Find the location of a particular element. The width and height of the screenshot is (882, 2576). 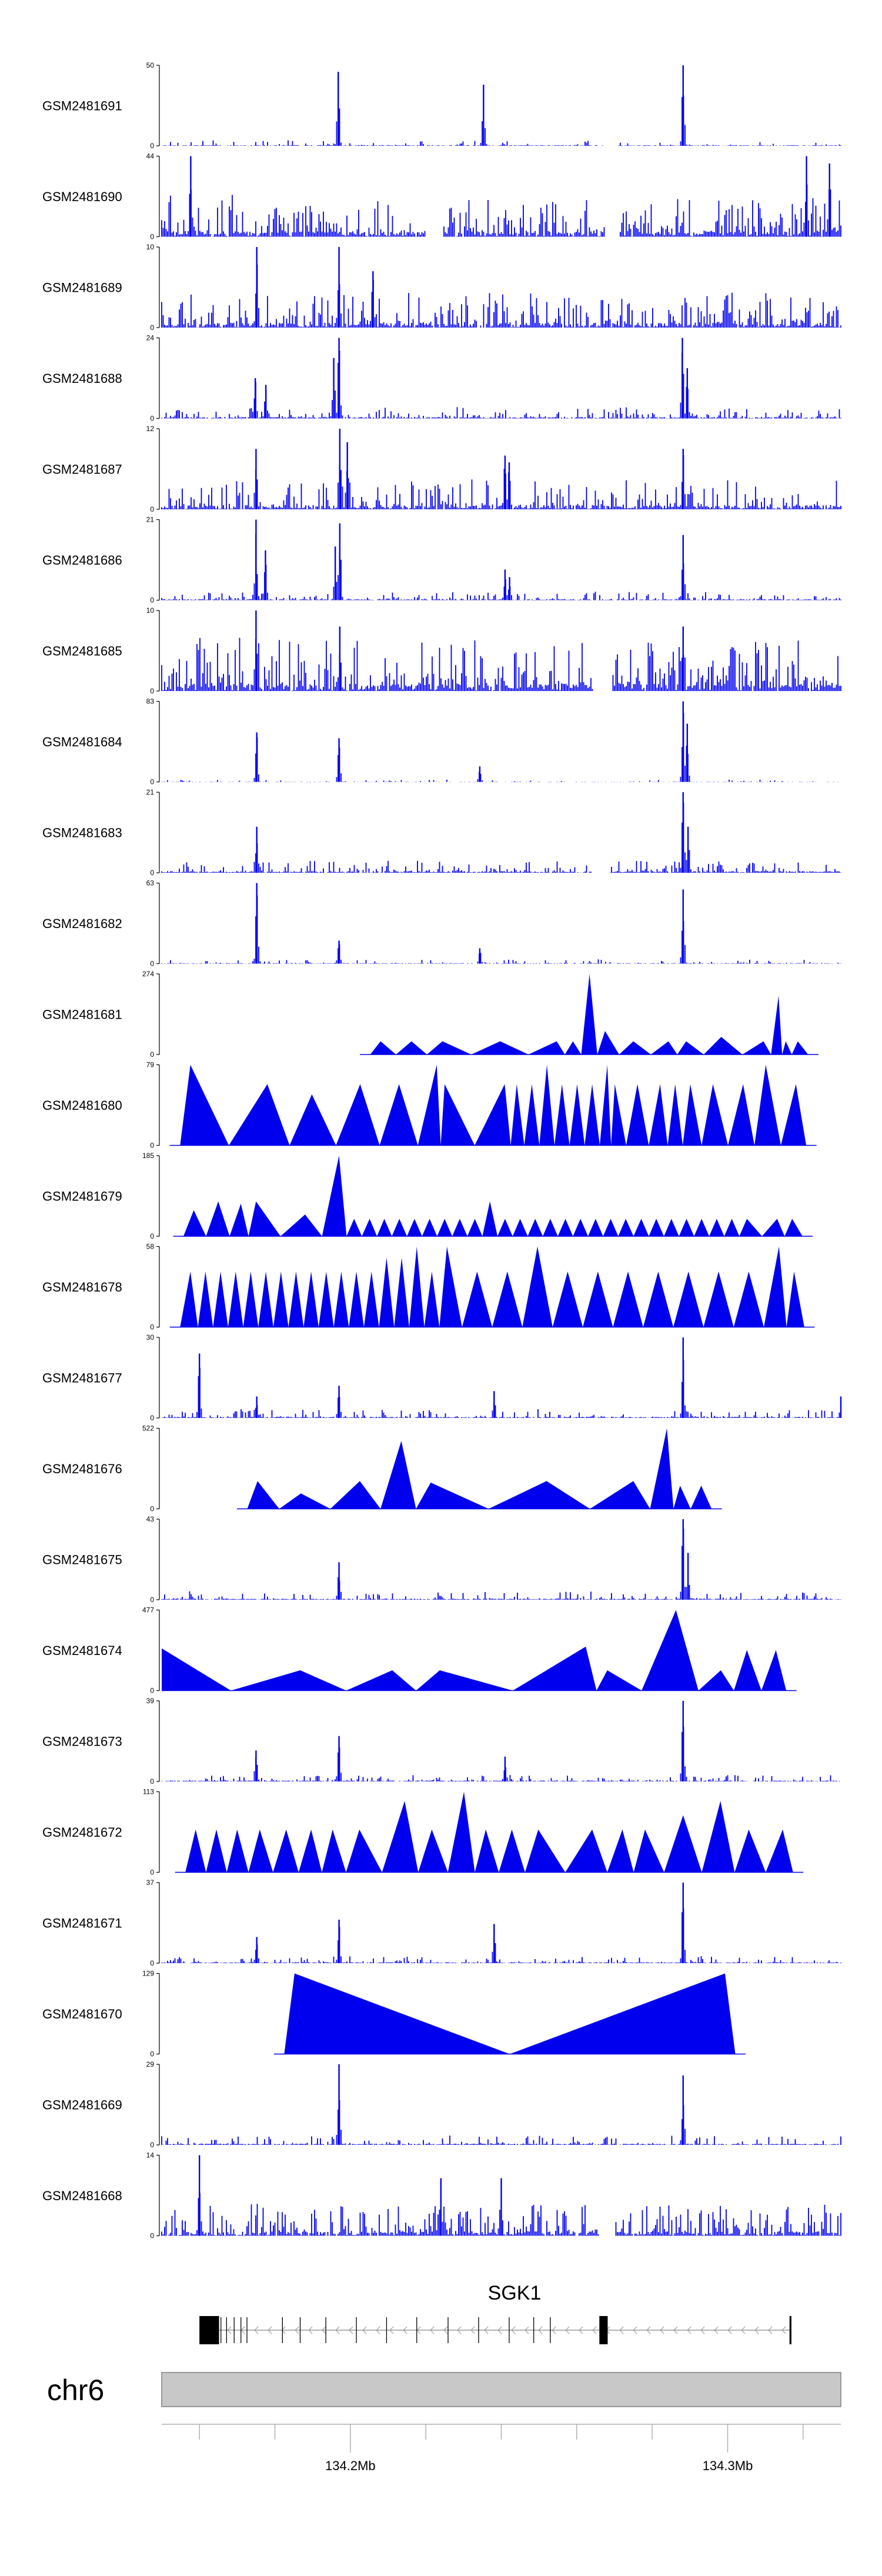

y-axis-max-label: 43 is located at coordinates (150, 1519).